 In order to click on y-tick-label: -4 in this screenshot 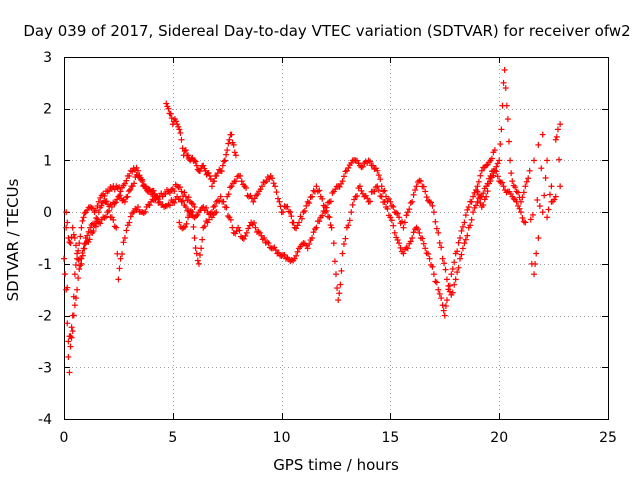, I will do `click(45, 420)`.